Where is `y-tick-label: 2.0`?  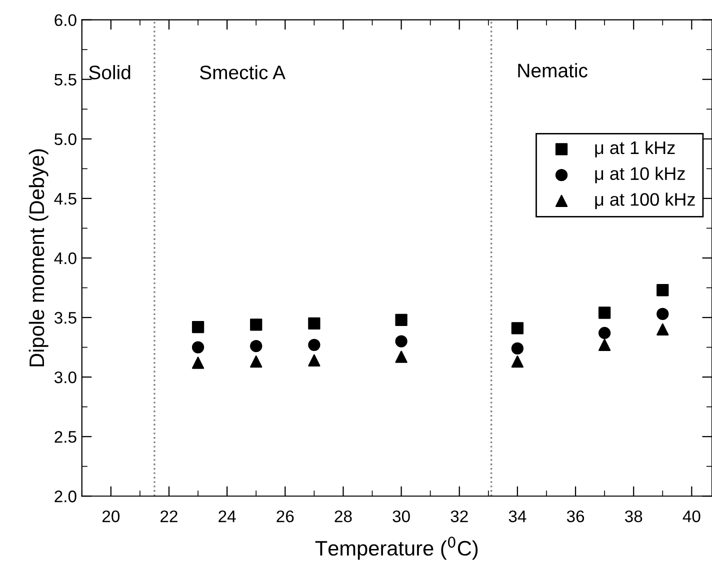
y-tick-label: 2.0 is located at coordinates (65, 496).